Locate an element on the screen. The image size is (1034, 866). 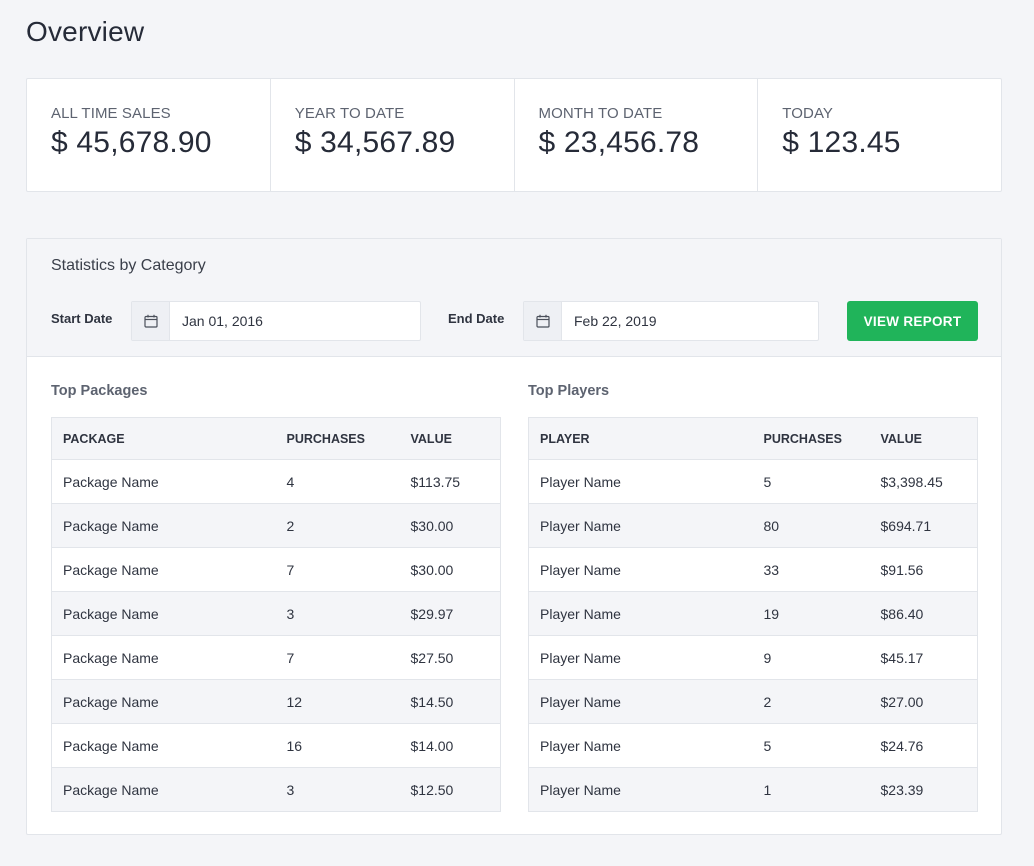
table-row: Player Name 5 $24.76 is located at coordinates (753, 745).